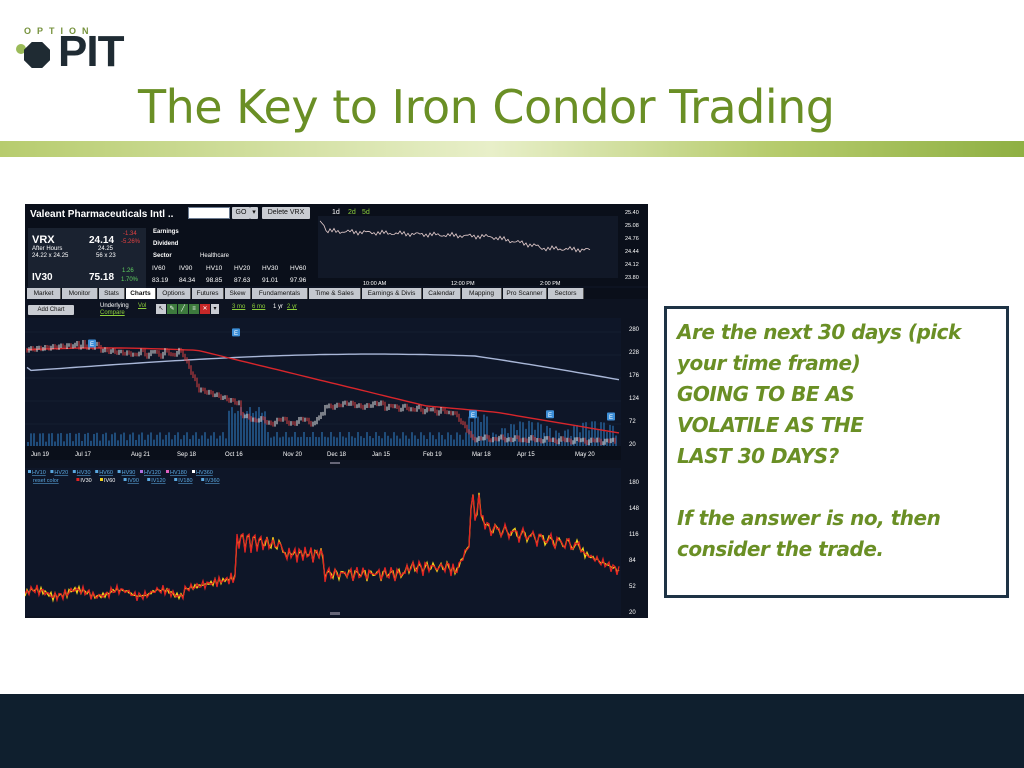 The height and width of the screenshot is (768, 1024). What do you see at coordinates (280, 293) in the screenshot?
I see `tab-fundamentals: Fundamentals` at bounding box center [280, 293].